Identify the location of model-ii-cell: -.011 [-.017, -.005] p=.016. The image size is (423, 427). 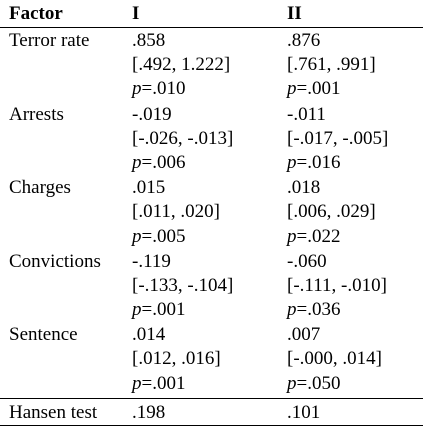
(353, 139).